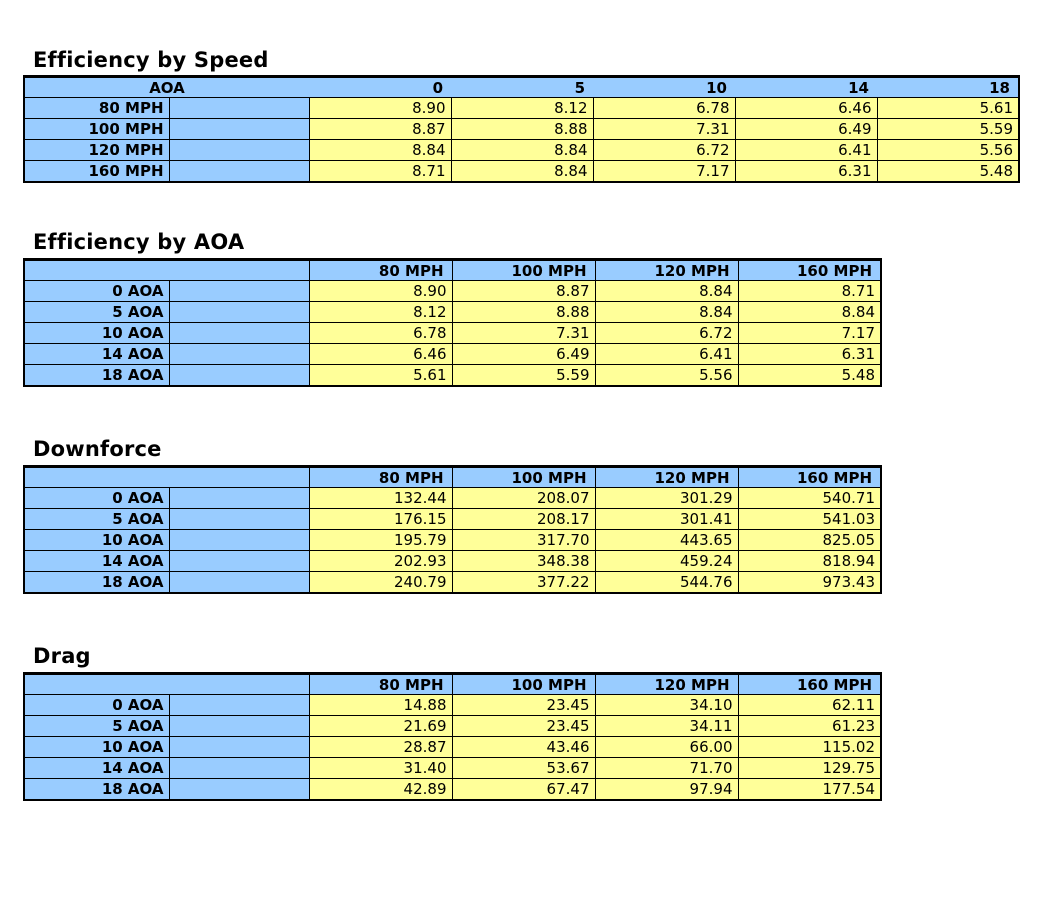 This screenshot has height=902, width=1047. I want to click on value-cell: 176.15, so click(380, 519).